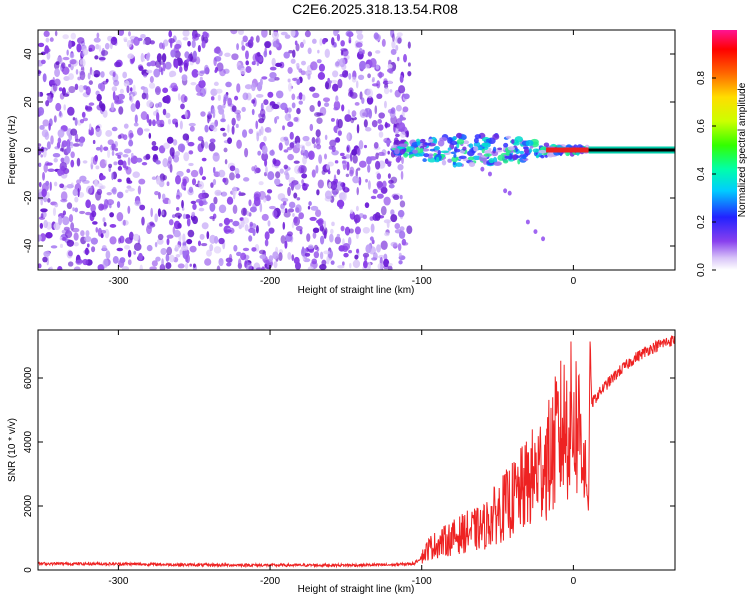 Image resolution: width=750 pixels, height=605 pixels. Describe the element at coordinates (28, 441) in the screenshot. I see `snr-y-tick-label: 4000` at that location.